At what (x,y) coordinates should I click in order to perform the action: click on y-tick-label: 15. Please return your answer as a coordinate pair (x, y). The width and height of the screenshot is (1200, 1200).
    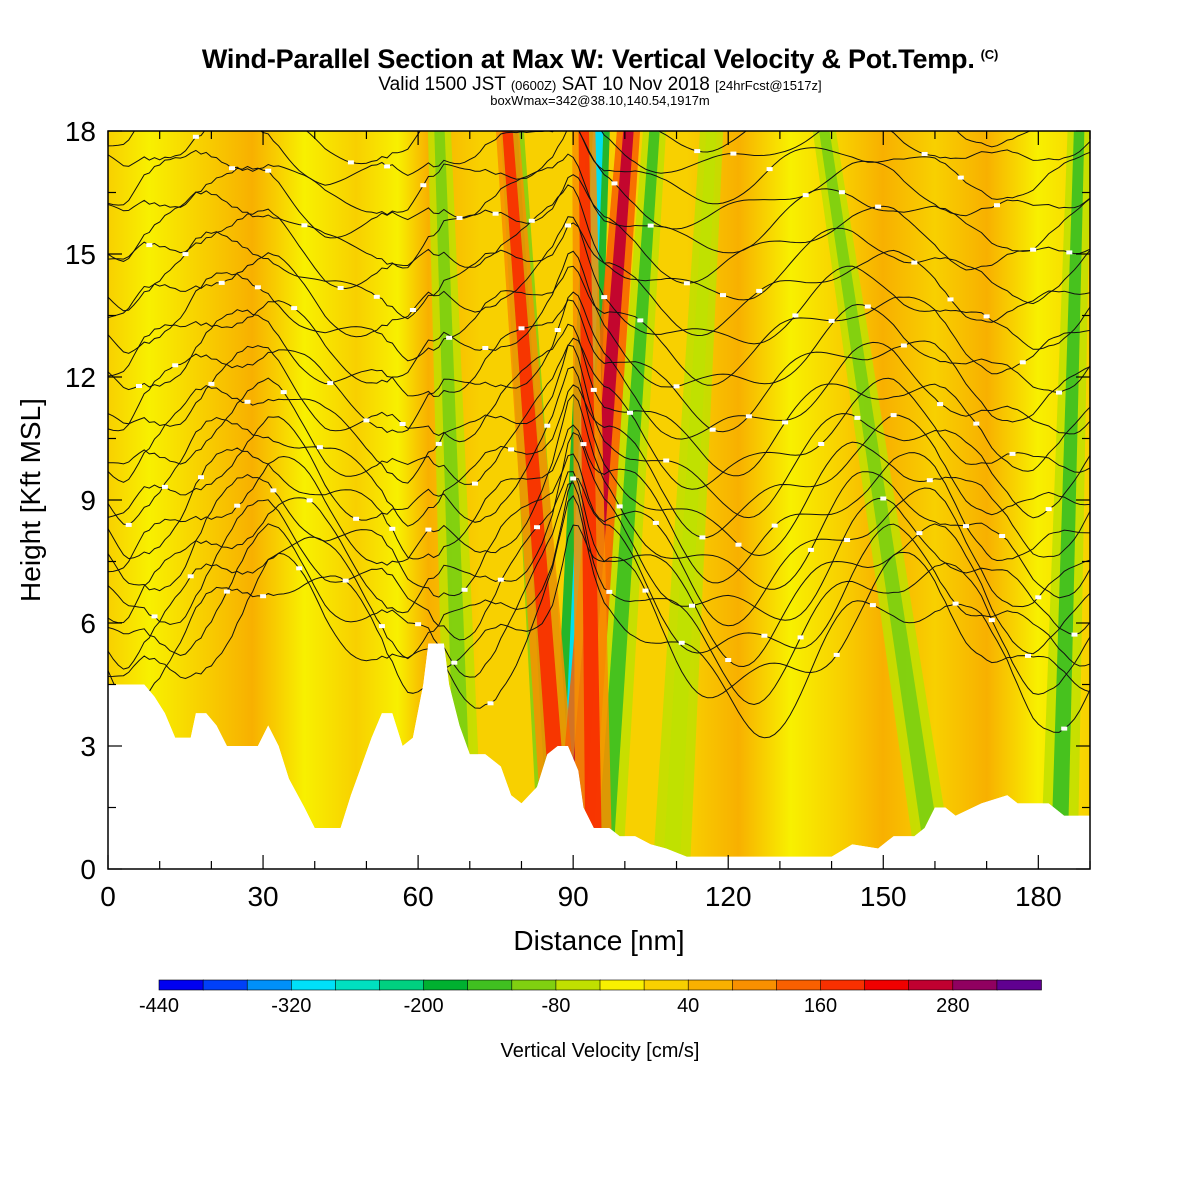
    Looking at the image, I should click on (80, 254).